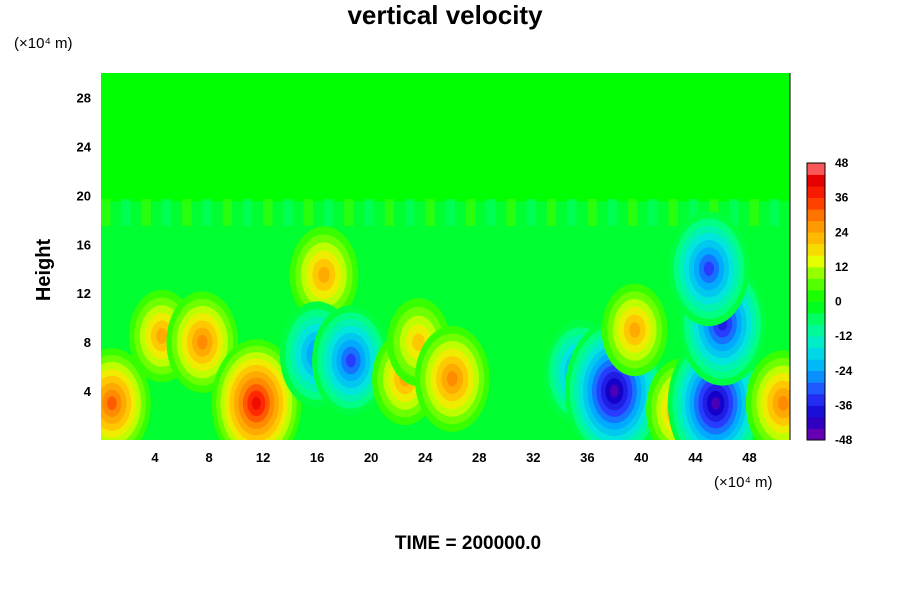 The height and width of the screenshot is (600, 900). What do you see at coordinates (842, 198) in the screenshot?
I see `colorbar-tick-label: 36` at bounding box center [842, 198].